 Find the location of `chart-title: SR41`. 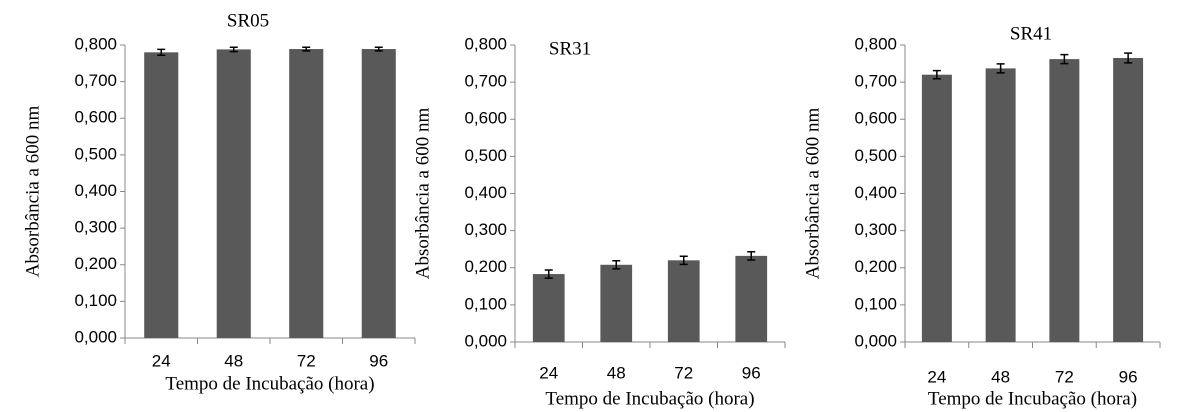

chart-title: SR41 is located at coordinates (1031, 33).